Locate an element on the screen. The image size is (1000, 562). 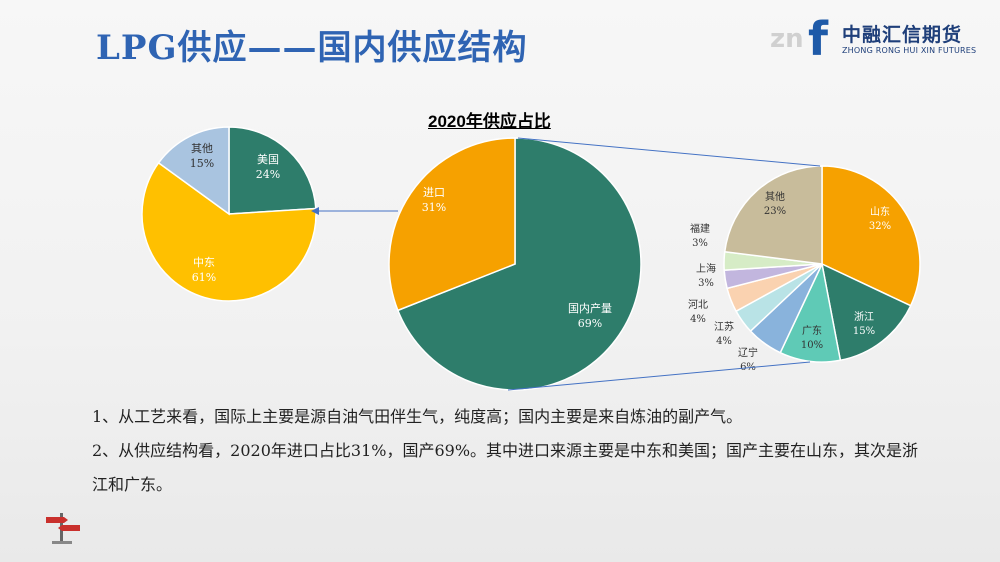
import-source-pie: 美国 24% 中东 61% 其他 15% is located at coordinates (229, 214).